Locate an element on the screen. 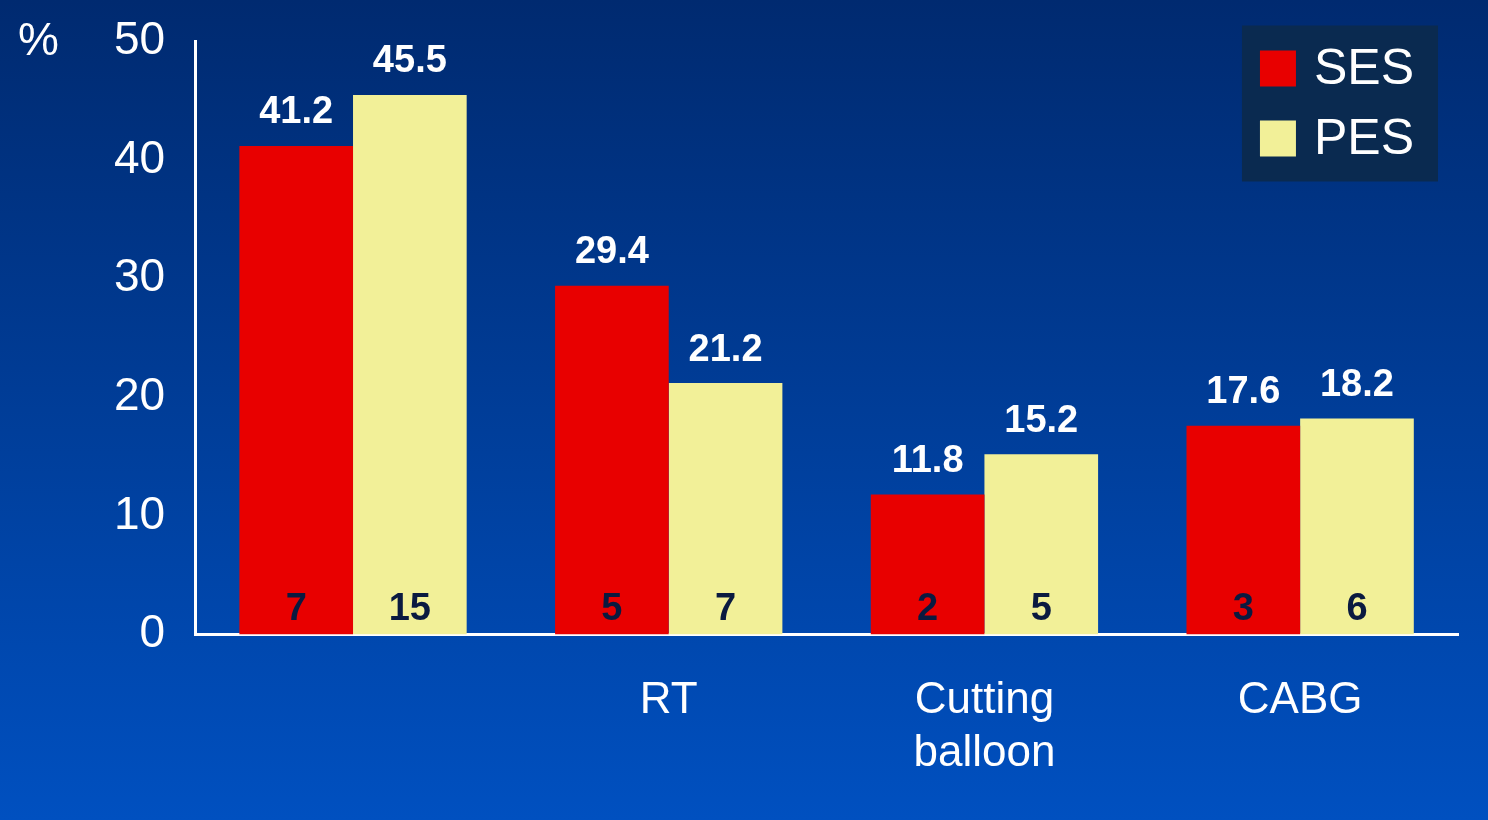 Image resolution: width=1488 pixels, height=820 pixels. data-label: 18.2 is located at coordinates (1356, 383).